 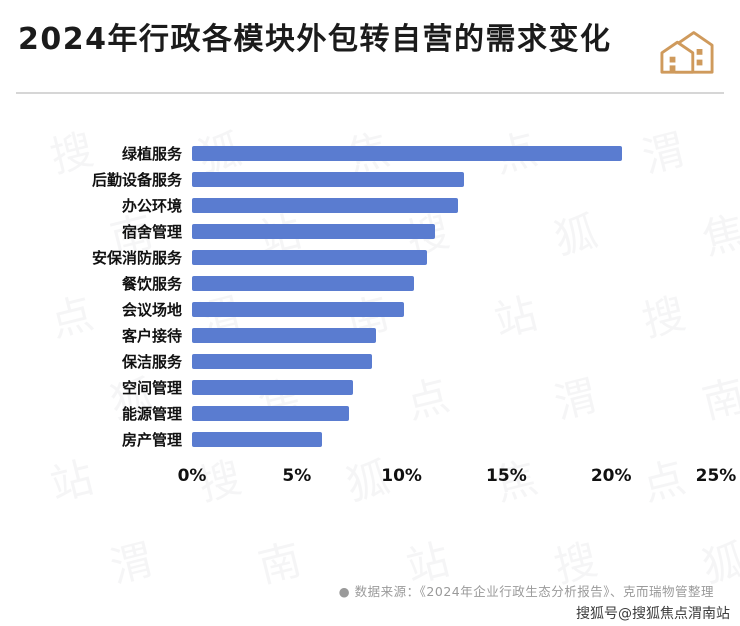 I want to click on x-tick-label: 15%, so click(x=506, y=476).